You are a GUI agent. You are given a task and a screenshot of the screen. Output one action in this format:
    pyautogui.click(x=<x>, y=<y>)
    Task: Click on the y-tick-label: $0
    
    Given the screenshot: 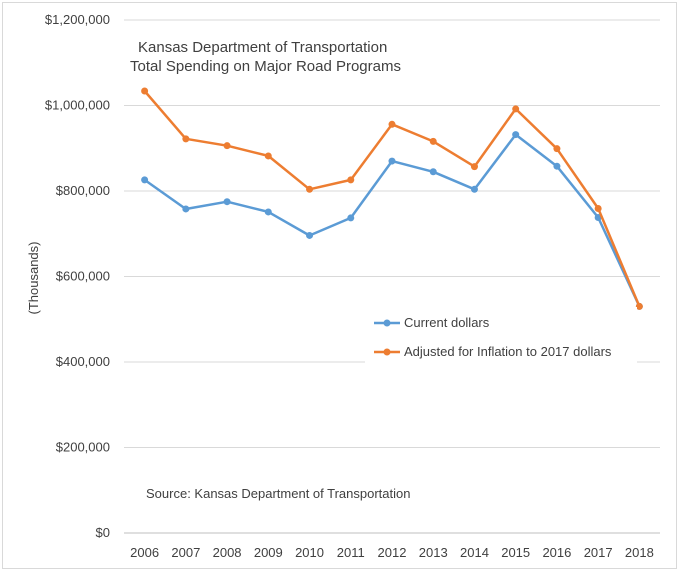 What is the action you would take?
    pyautogui.click(x=103, y=532)
    